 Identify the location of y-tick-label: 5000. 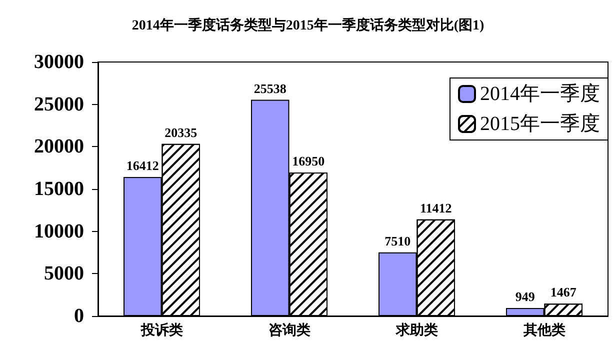
(64, 273).